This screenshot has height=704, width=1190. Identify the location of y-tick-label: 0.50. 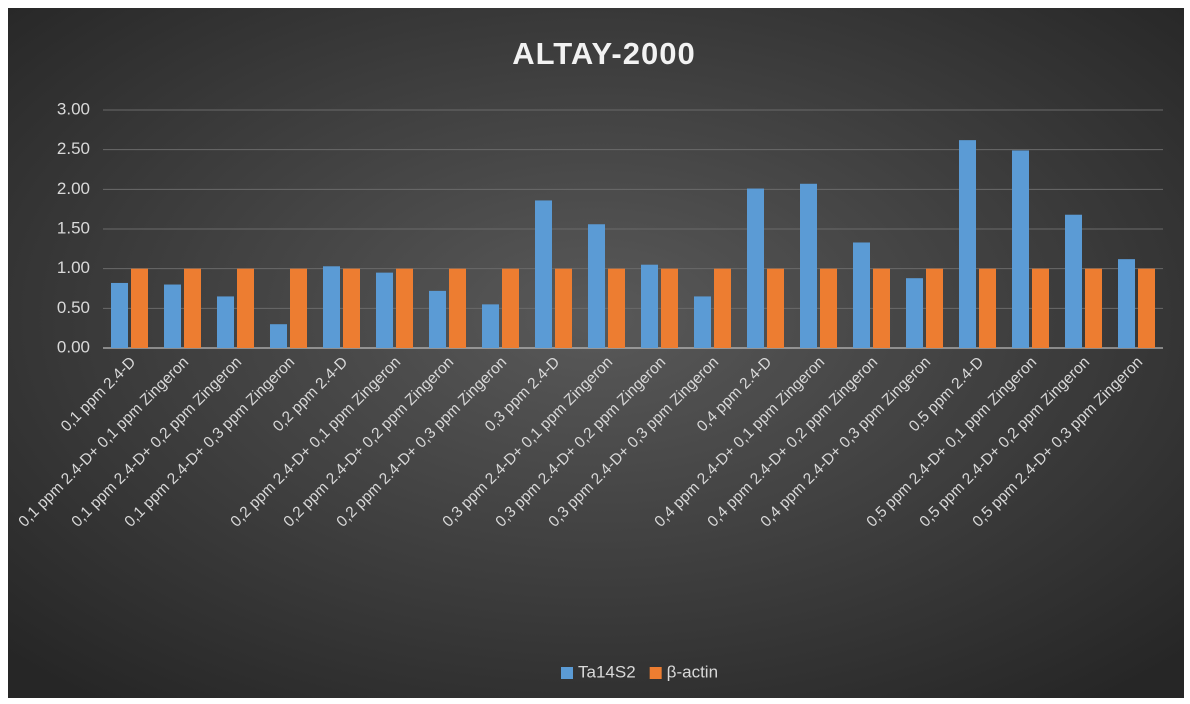
(73, 307).